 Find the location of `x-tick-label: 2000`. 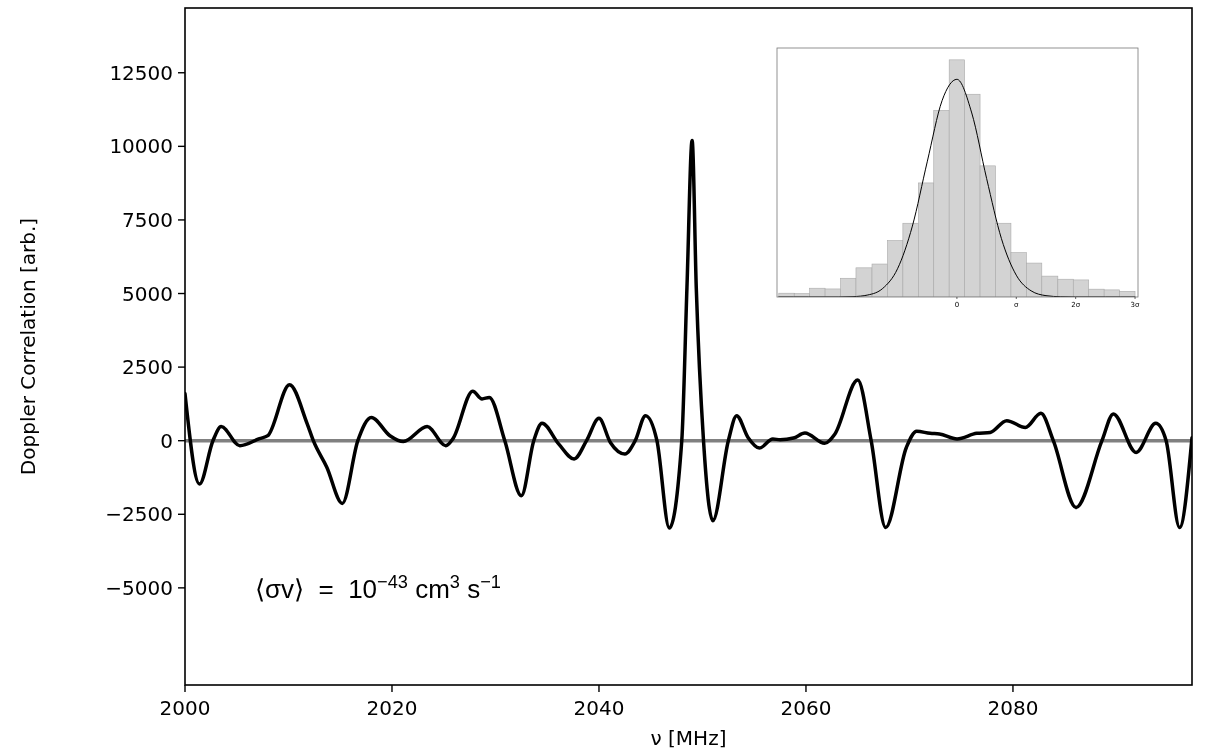

x-tick-label: 2000 is located at coordinates (185, 708).